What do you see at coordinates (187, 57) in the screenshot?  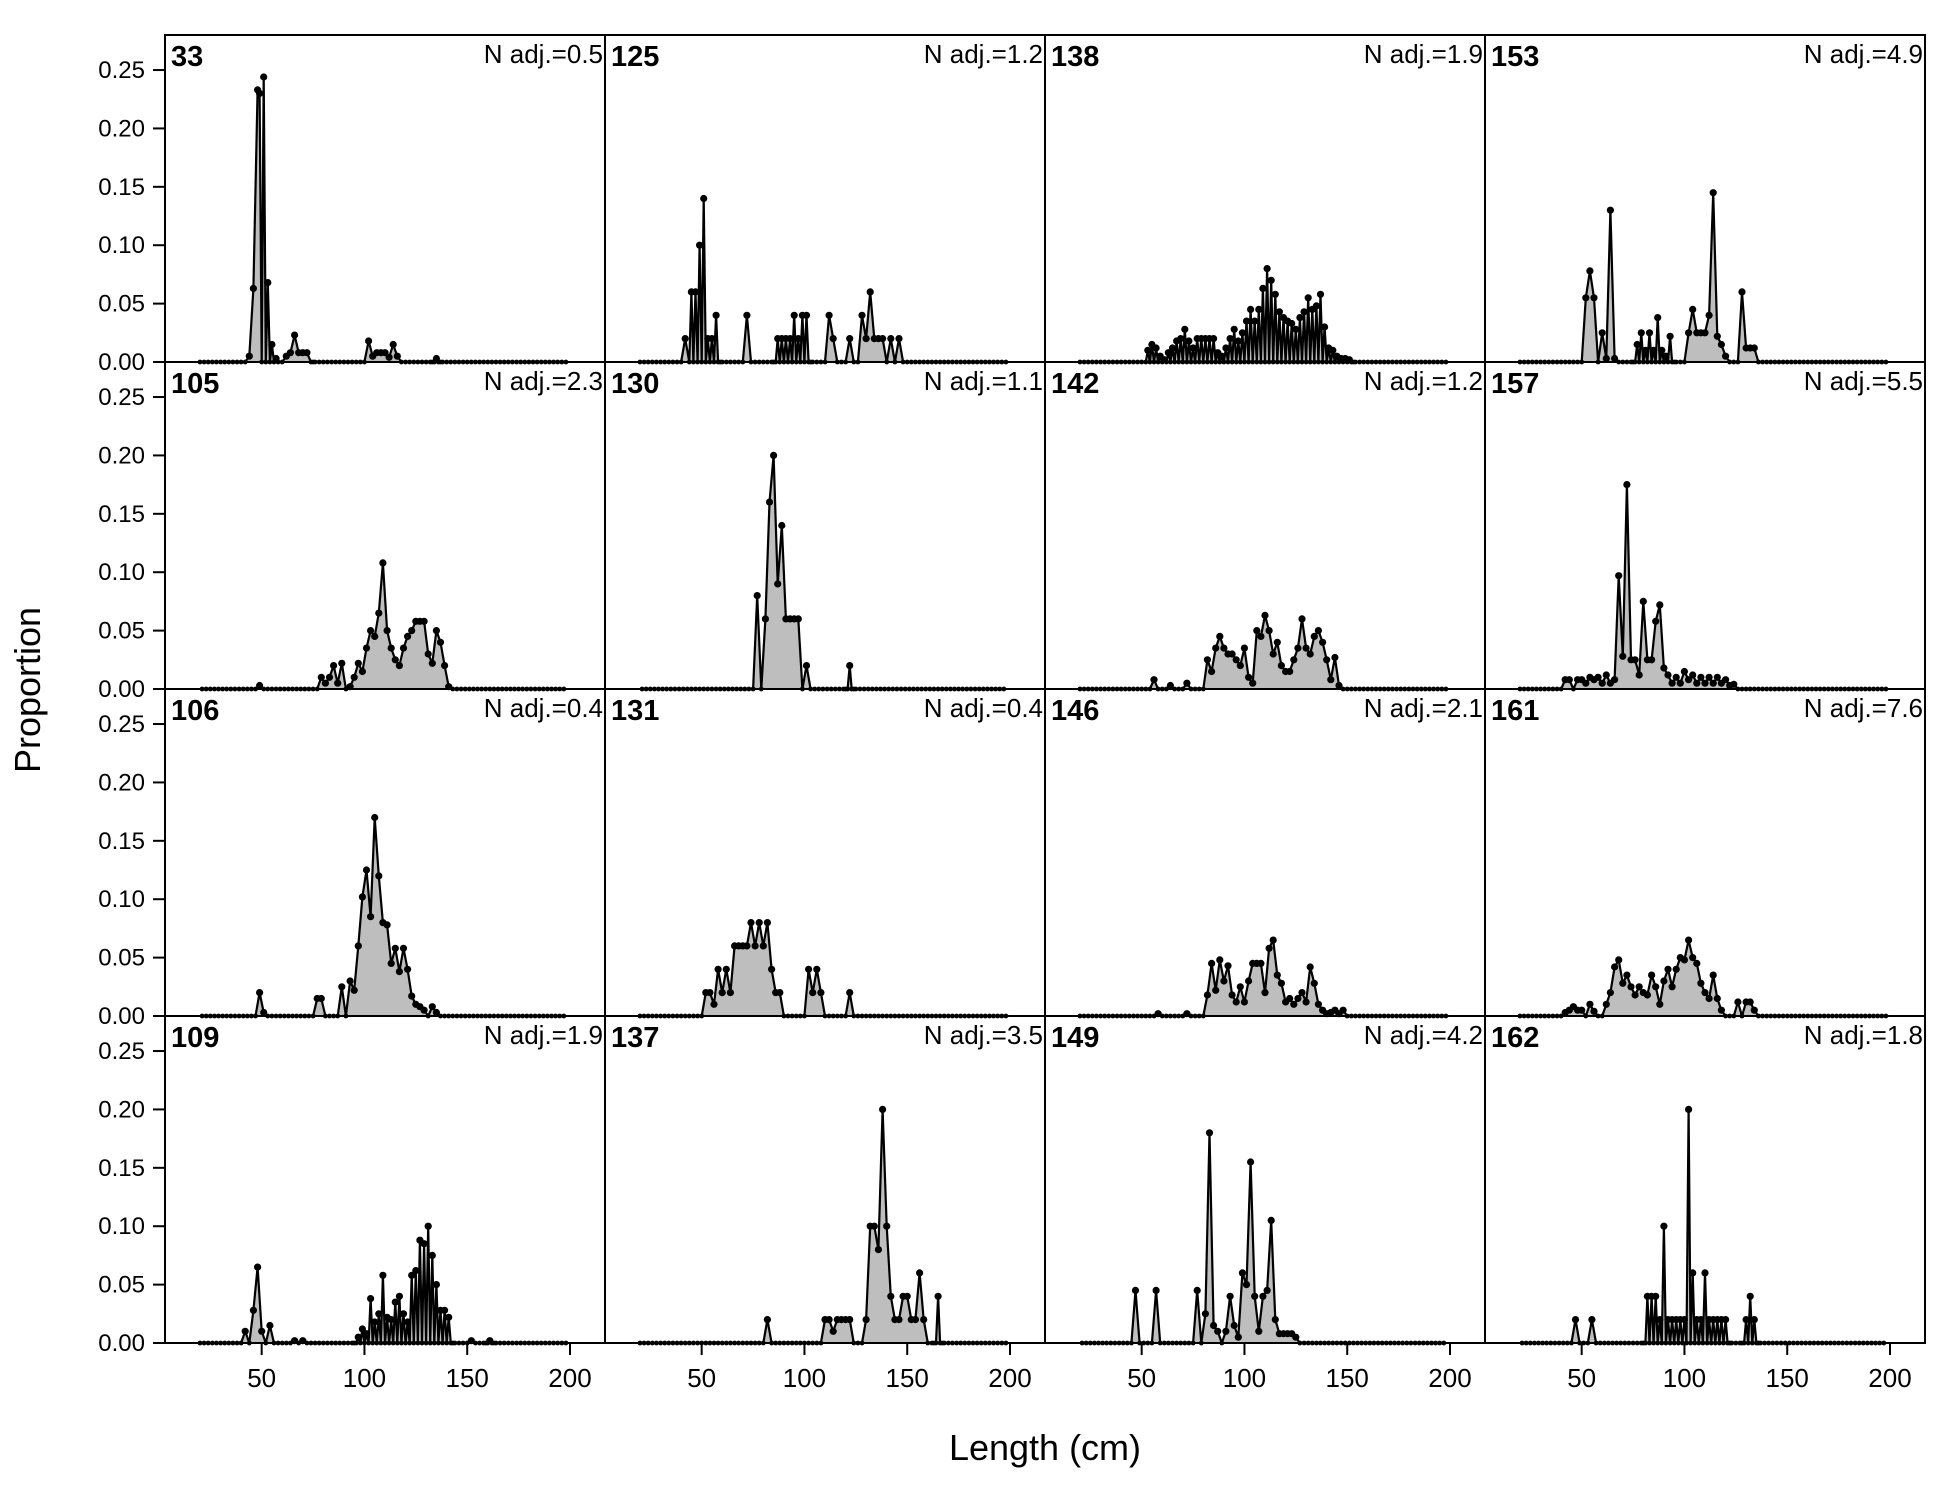 I see `panel-id-label: 33` at bounding box center [187, 57].